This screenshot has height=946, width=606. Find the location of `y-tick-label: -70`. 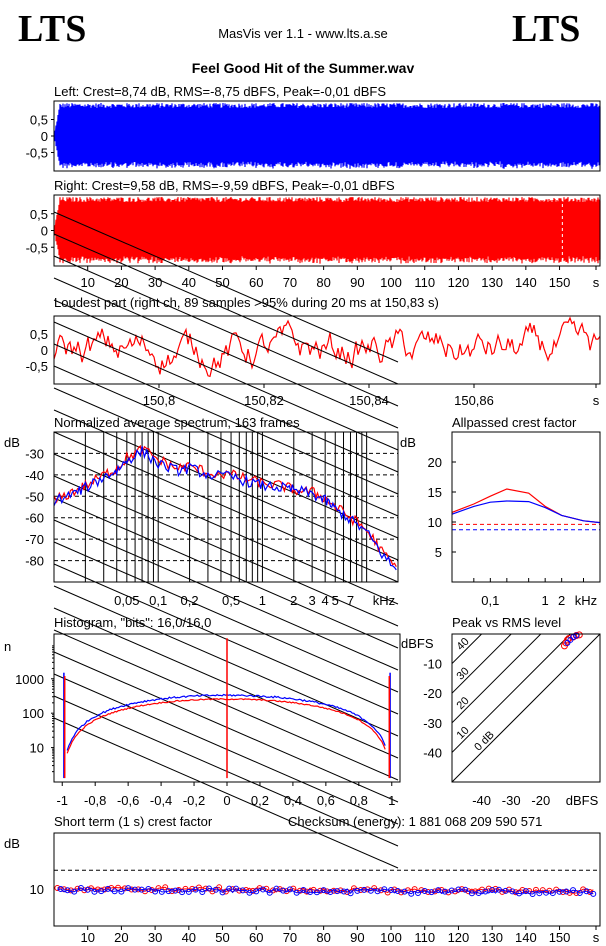

y-tick-label: -70 is located at coordinates (34, 539).